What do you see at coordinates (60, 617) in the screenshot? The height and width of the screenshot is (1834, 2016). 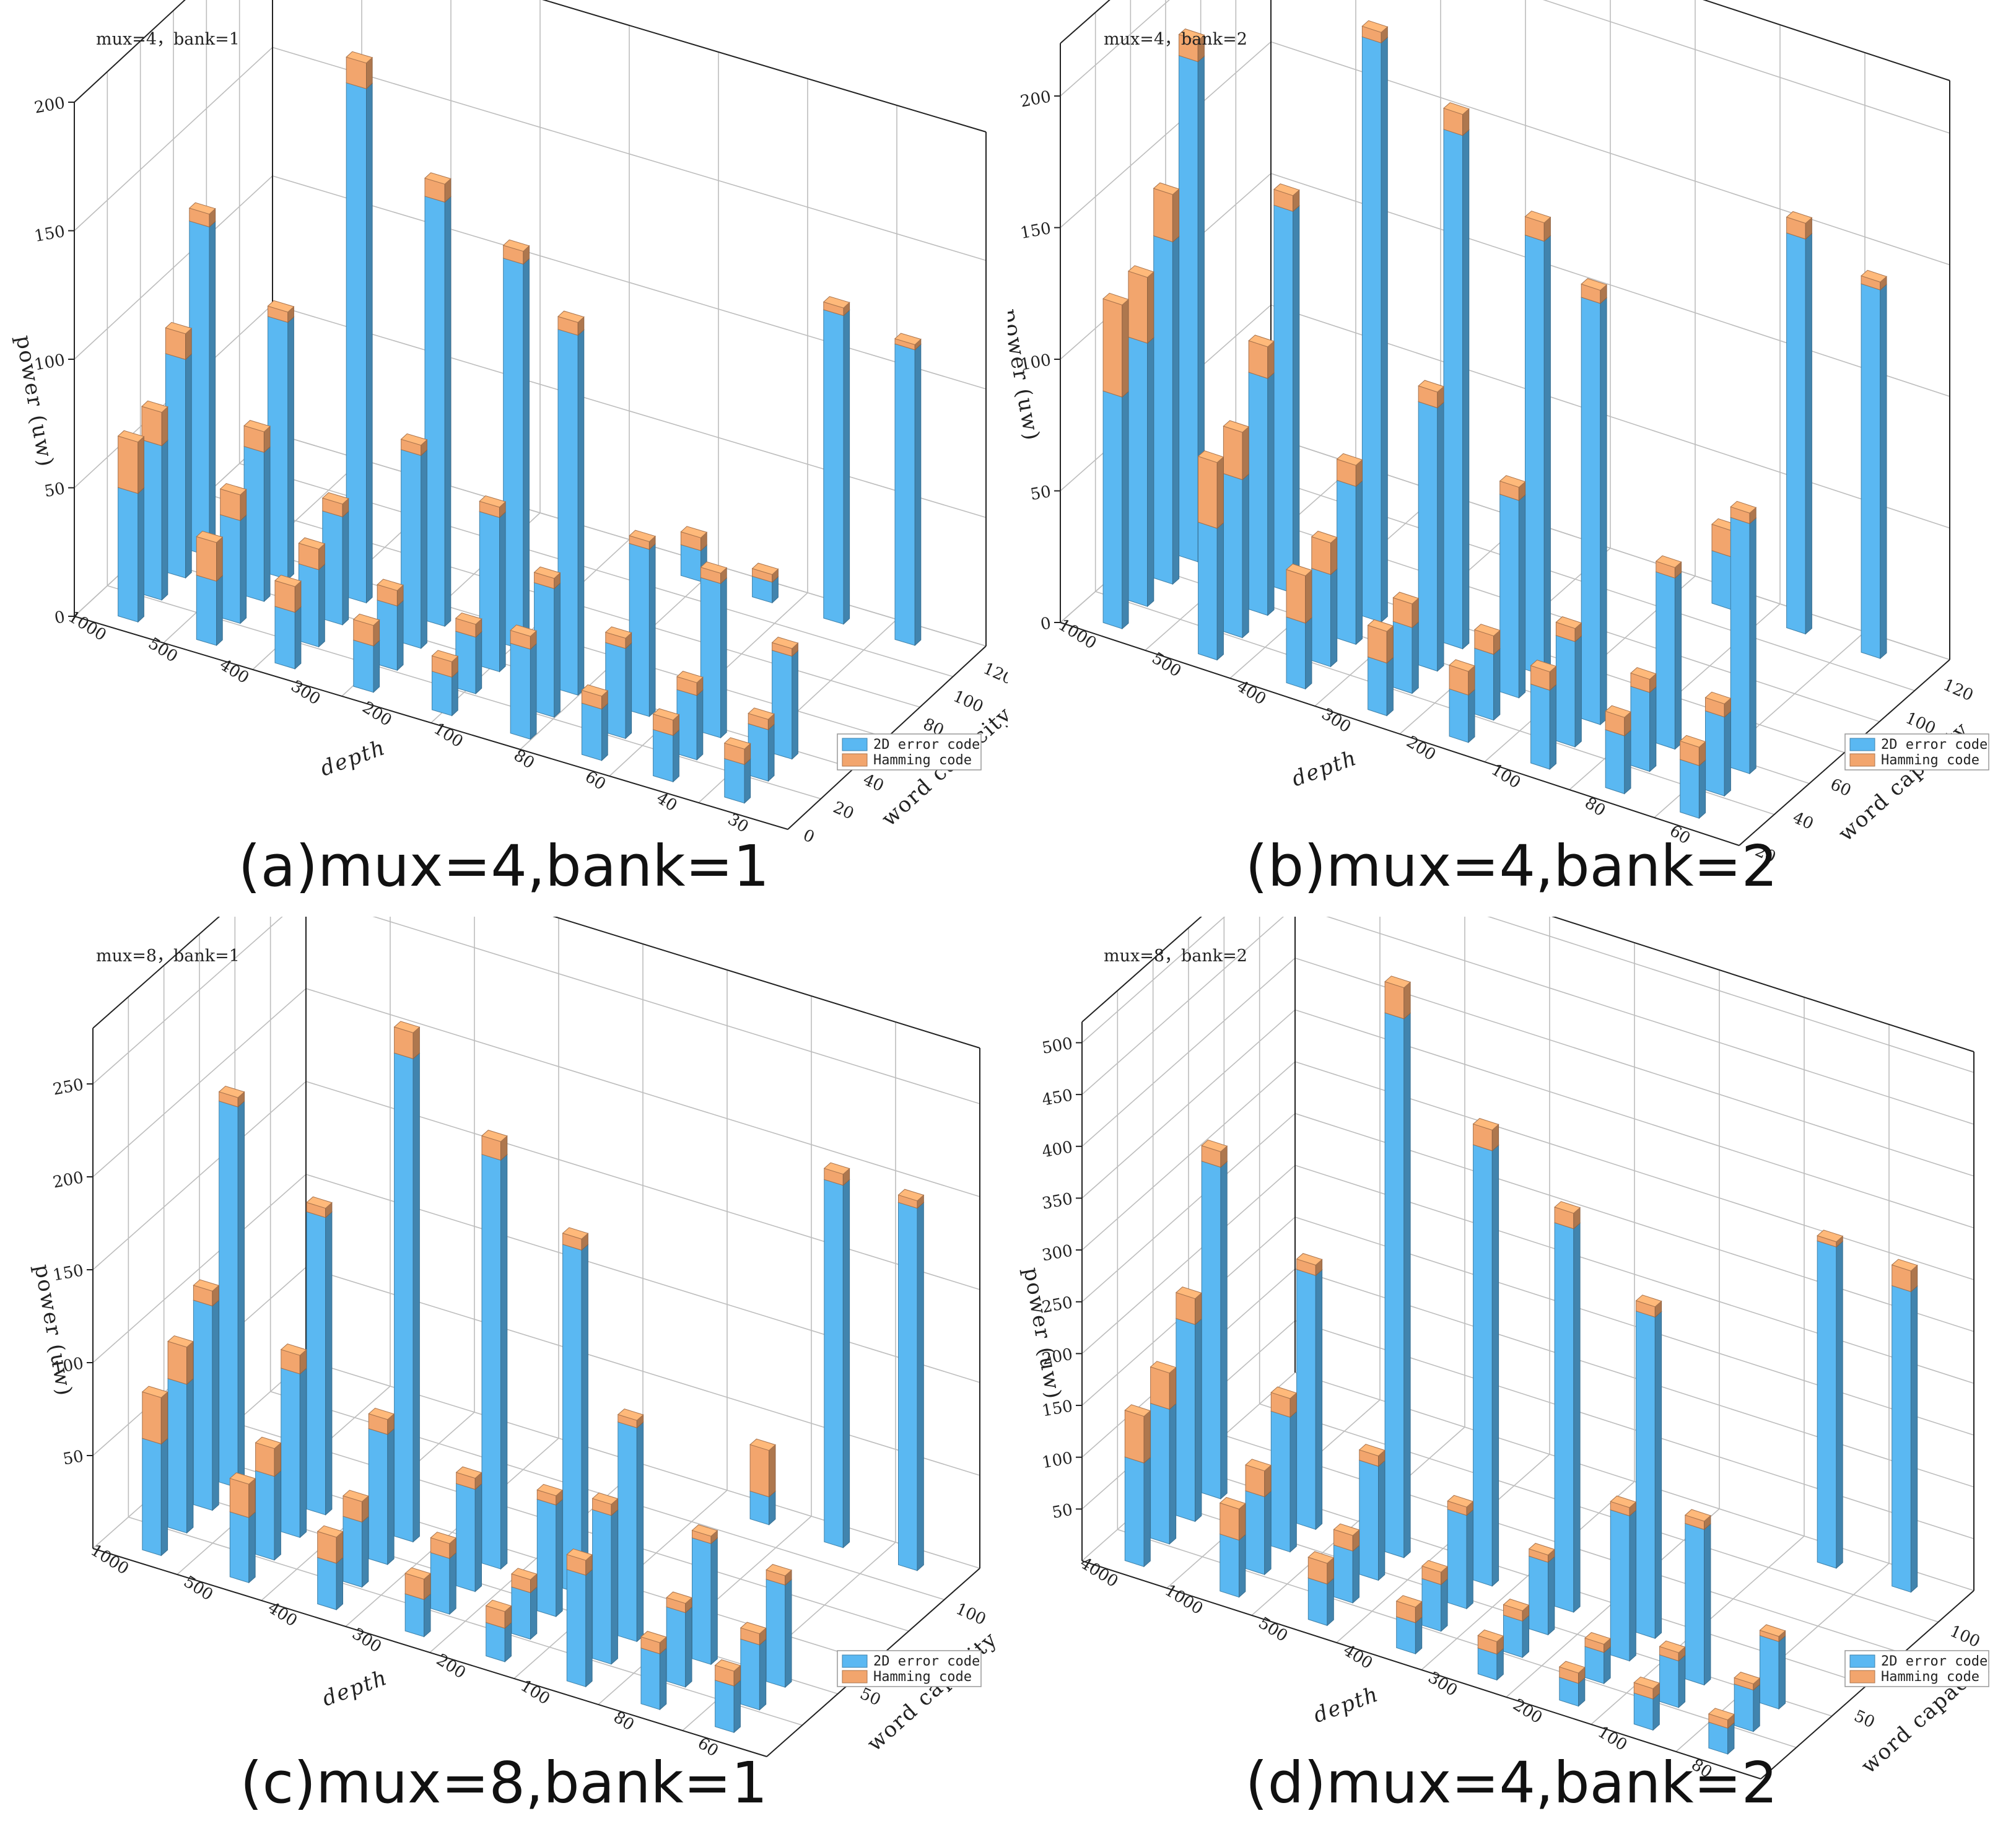 I see `z-tick-label: 0` at bounding box center [60, 617].